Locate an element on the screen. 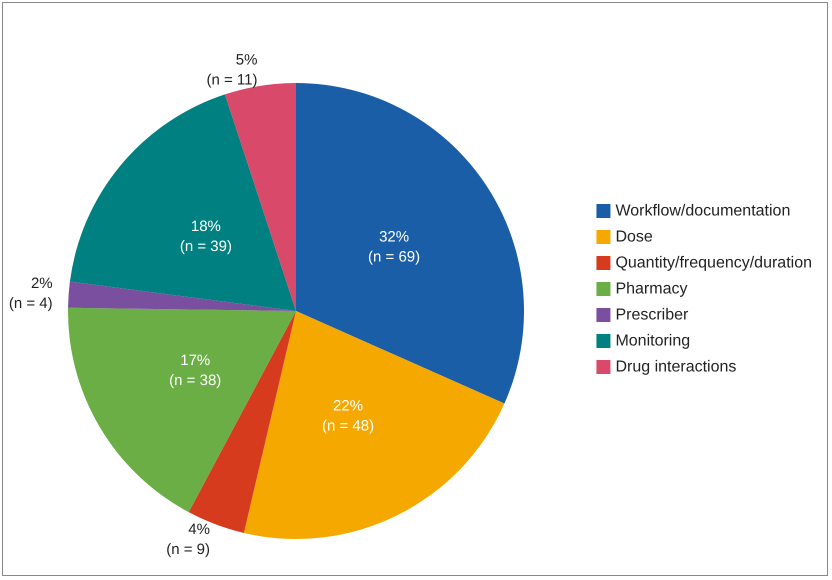 The width and height of the screenshot is (832, 580). legend-label: Drug interactions is located at coordinates (675, 367).